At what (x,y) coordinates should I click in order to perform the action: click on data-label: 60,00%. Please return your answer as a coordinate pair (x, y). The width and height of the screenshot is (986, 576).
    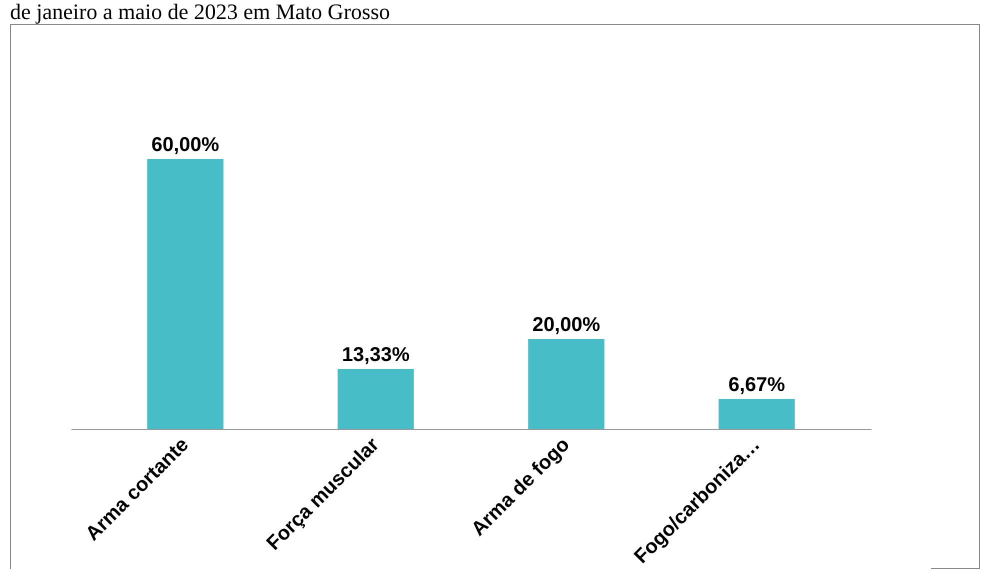
    Looking at the image, I should click on (185, 145).